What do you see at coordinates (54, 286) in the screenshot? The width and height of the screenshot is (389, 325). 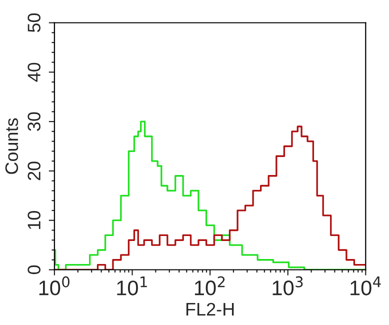 I see `x-tick-label: 10$^{0}$` at bounding box center [54, 286].